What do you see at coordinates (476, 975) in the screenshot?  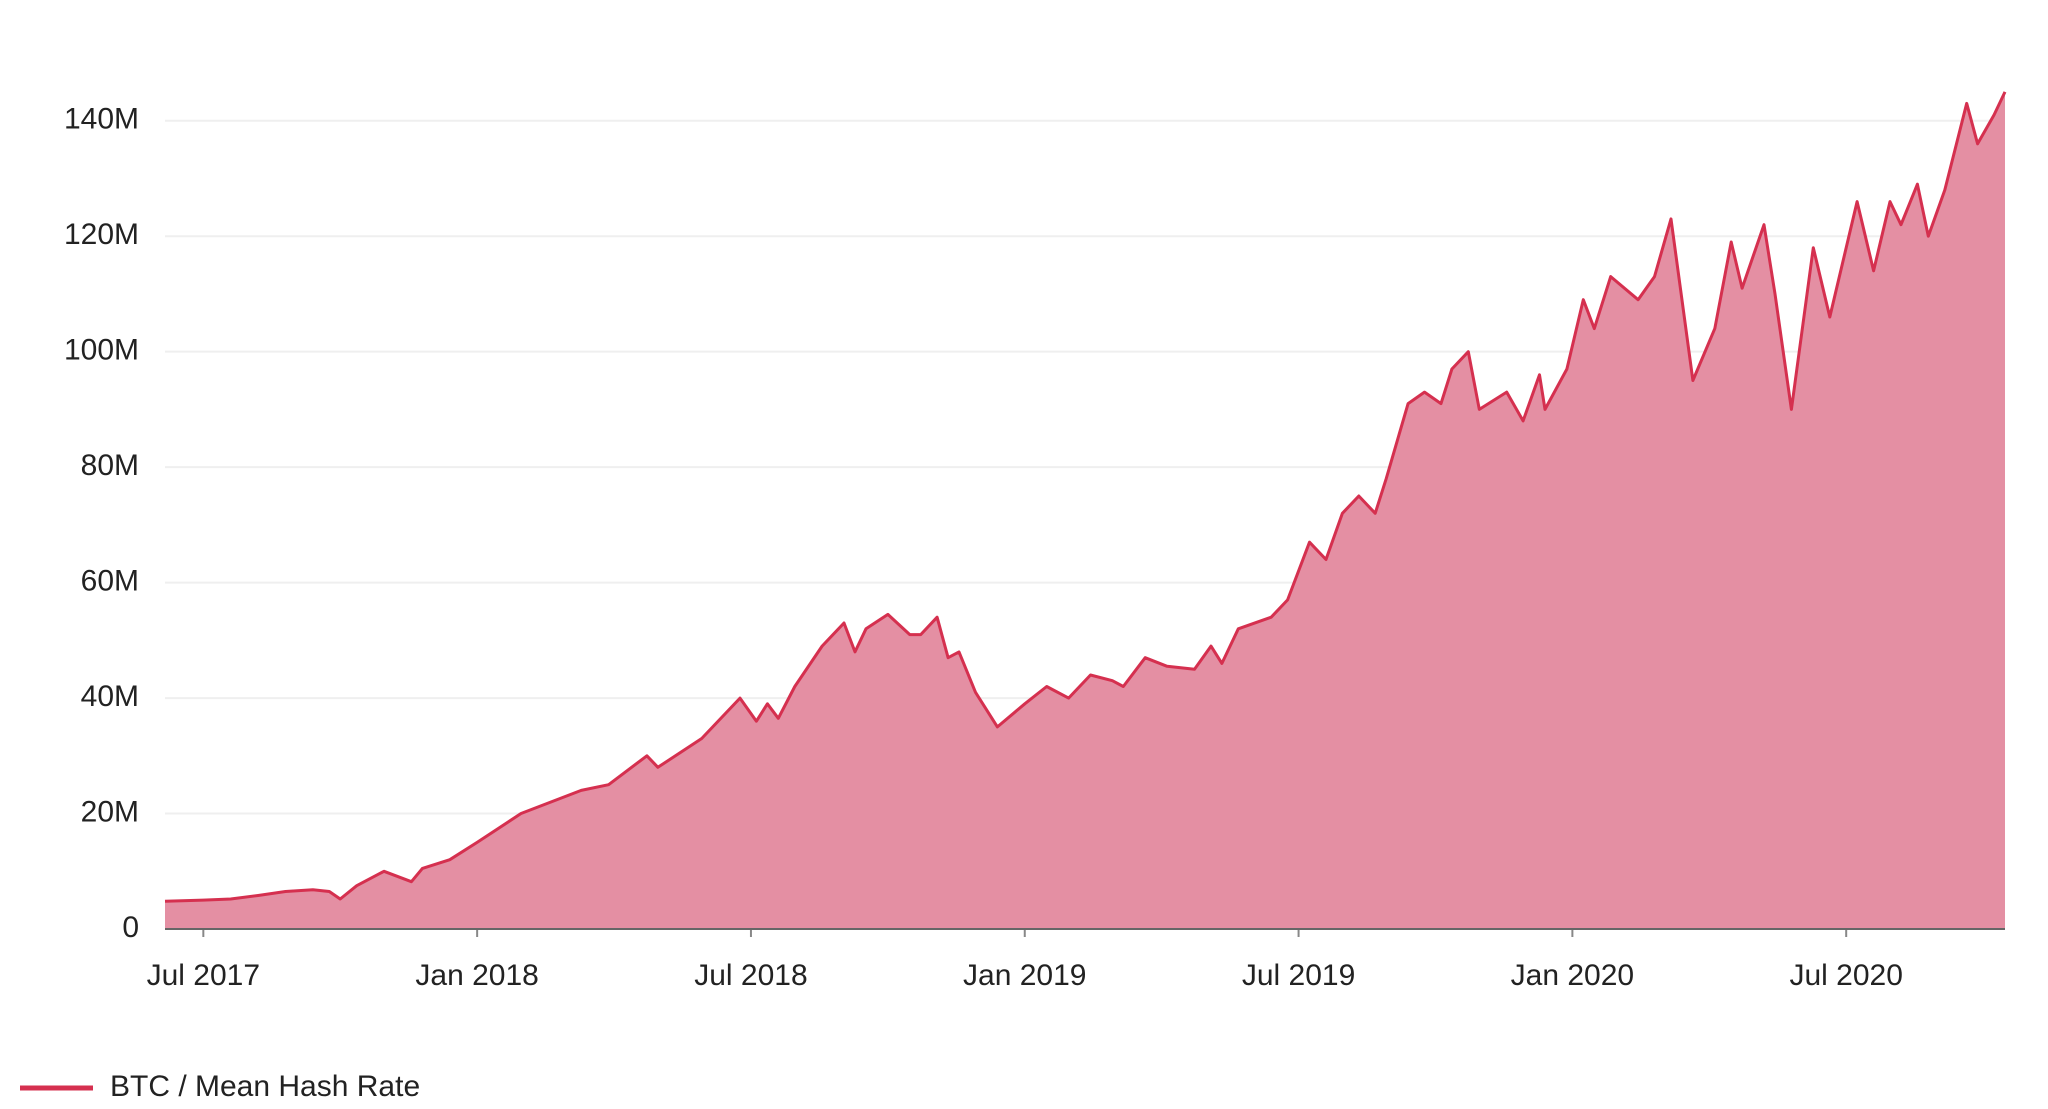 I see `x-tick-label: Jan 2018` at bounding box center [476, 975].